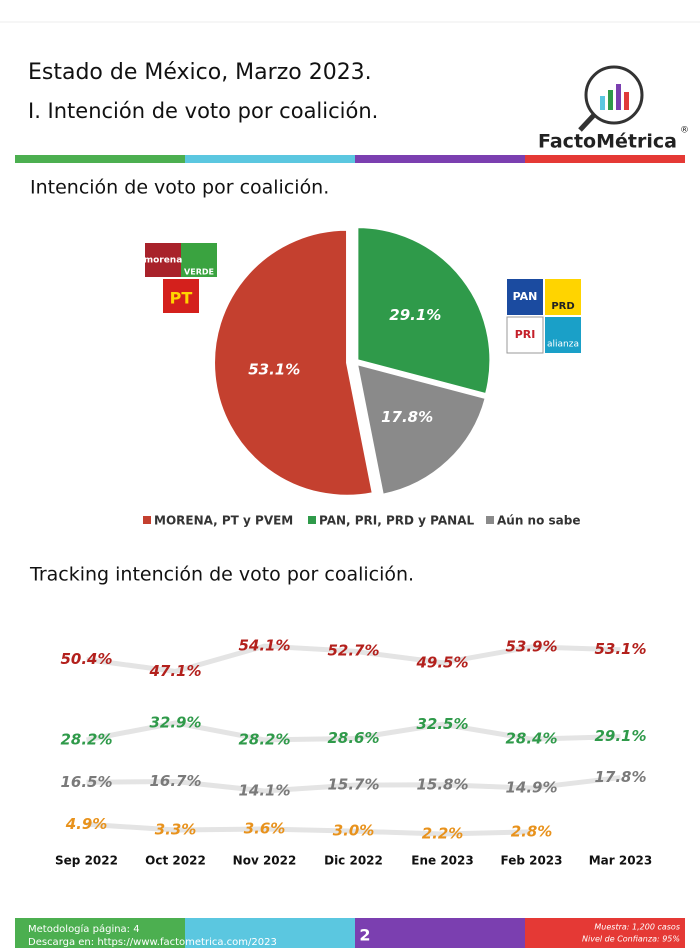 This screenshot has width=700, height=948. What do you see at coordinates (181, 278) in the screenshot?
I see `logos-left` at bounding box center [181, 278].